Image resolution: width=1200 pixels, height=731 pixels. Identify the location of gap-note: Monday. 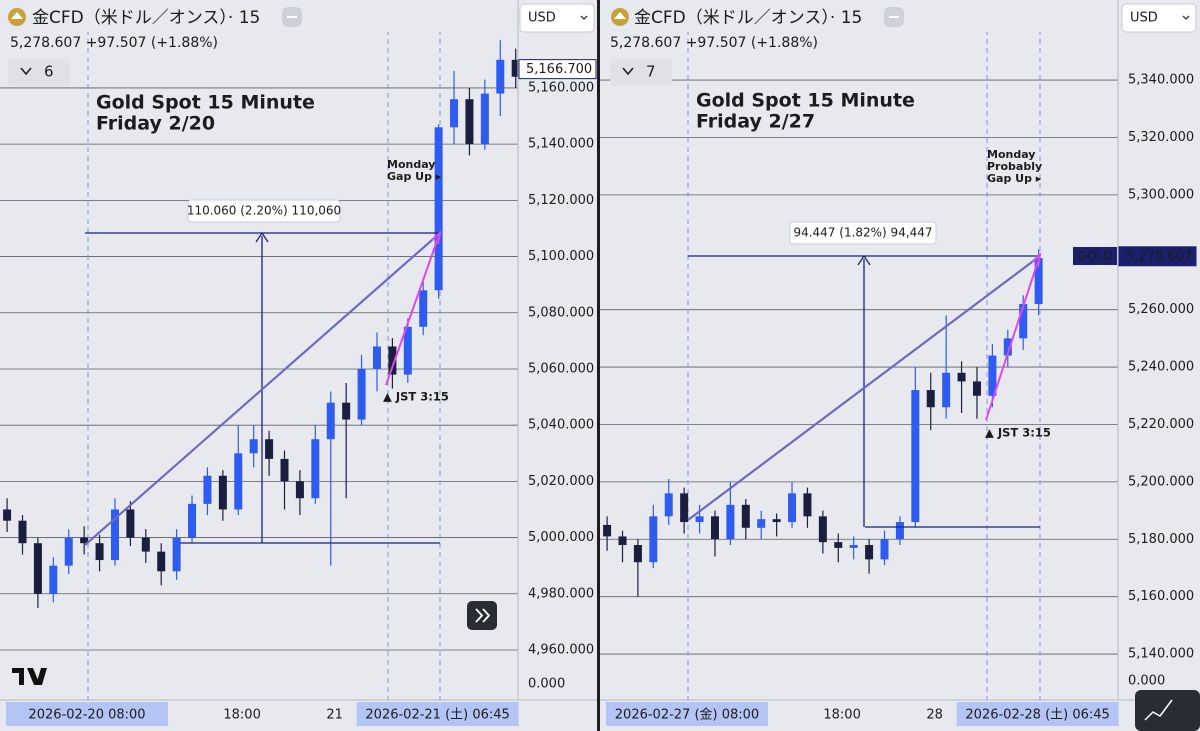
(1011, 154).